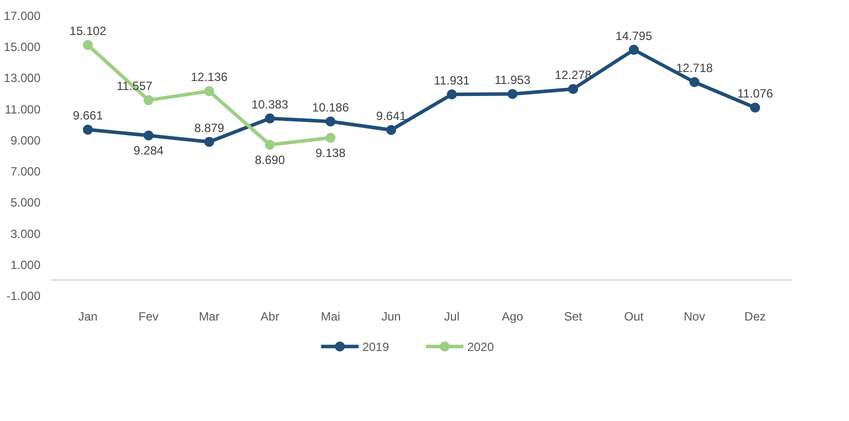 The height and width of the screenshot is (421, 849). I want to click on data-label: 9.284, so click(149, 151).